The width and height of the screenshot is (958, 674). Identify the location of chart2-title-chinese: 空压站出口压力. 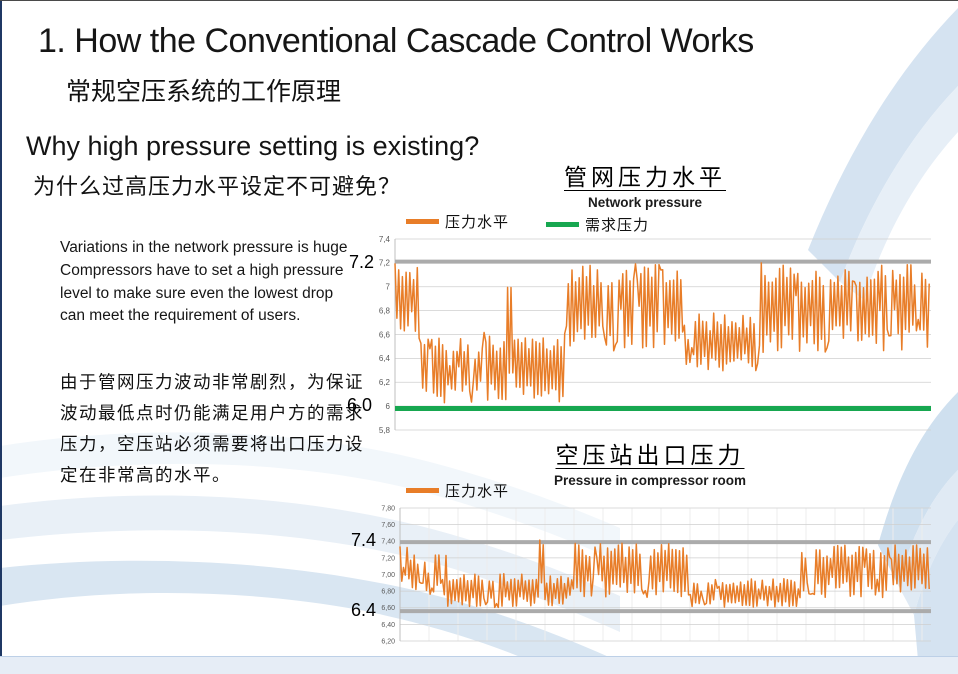
(650, 456).